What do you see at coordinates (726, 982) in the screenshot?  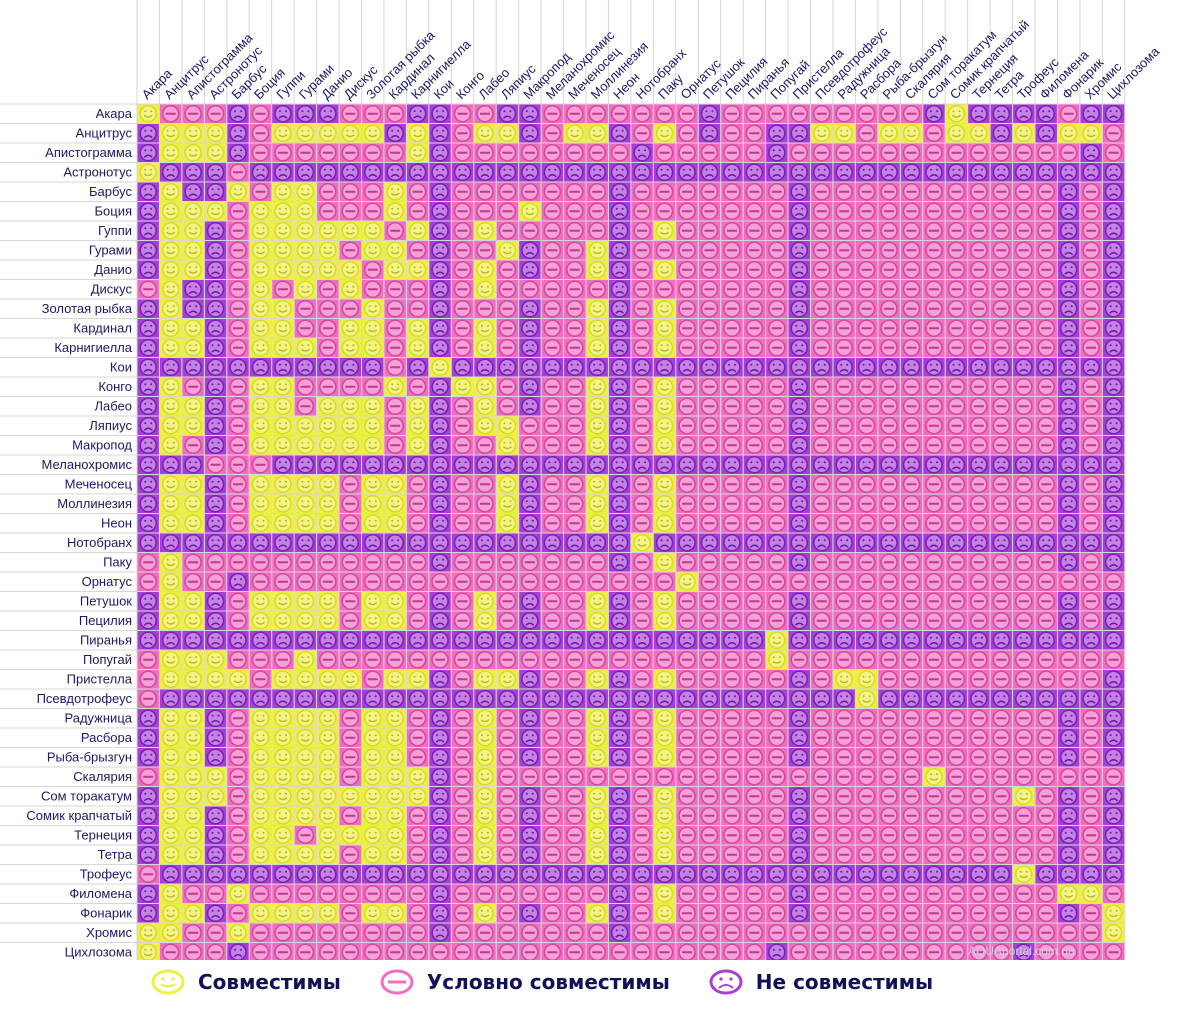 I see `frown-icon` at bounding box center [726, 982].